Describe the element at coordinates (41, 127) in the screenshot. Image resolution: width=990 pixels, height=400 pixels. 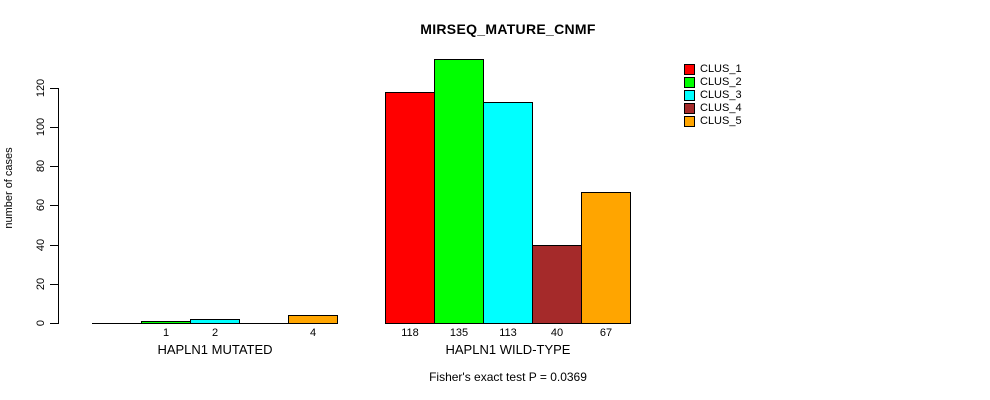
I see `y-tick-label: 100` at that location.